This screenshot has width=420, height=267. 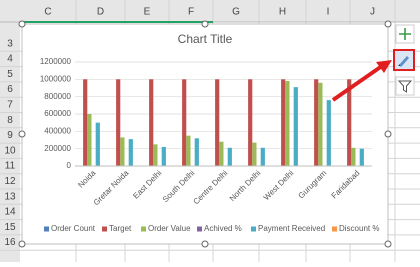 I want to click on row-header: 3, so click(x=10, y=43).